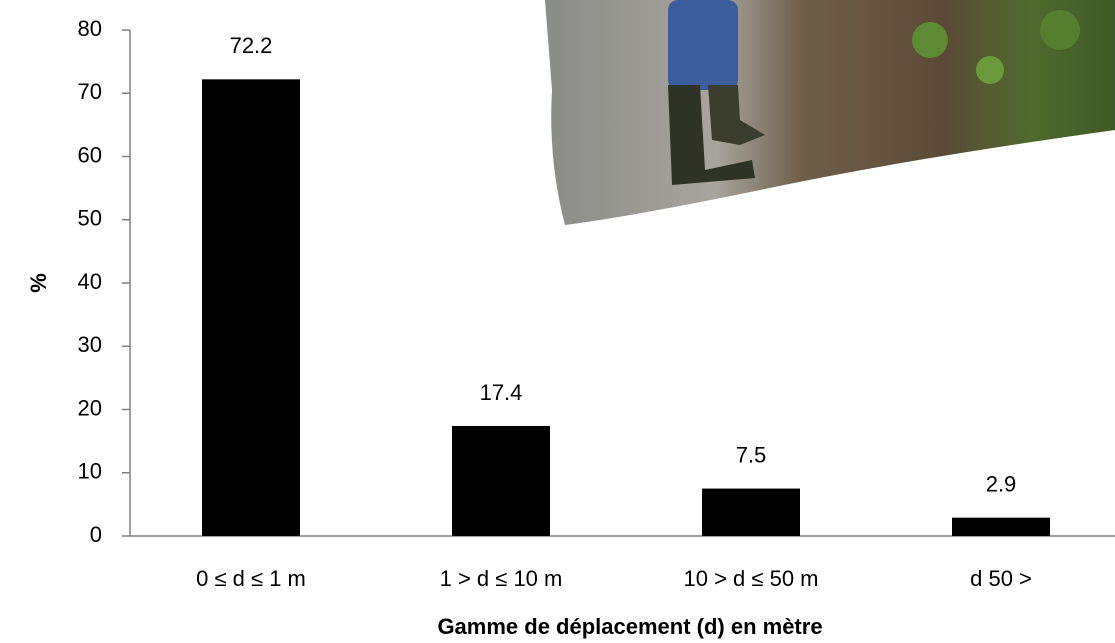 This screenshot has width=1115, height=643. Describe the element at coordinates (251, 578) in the screenshot. I see `x-tick-label: 0 ≤ d ≤ 1 m` at that location.